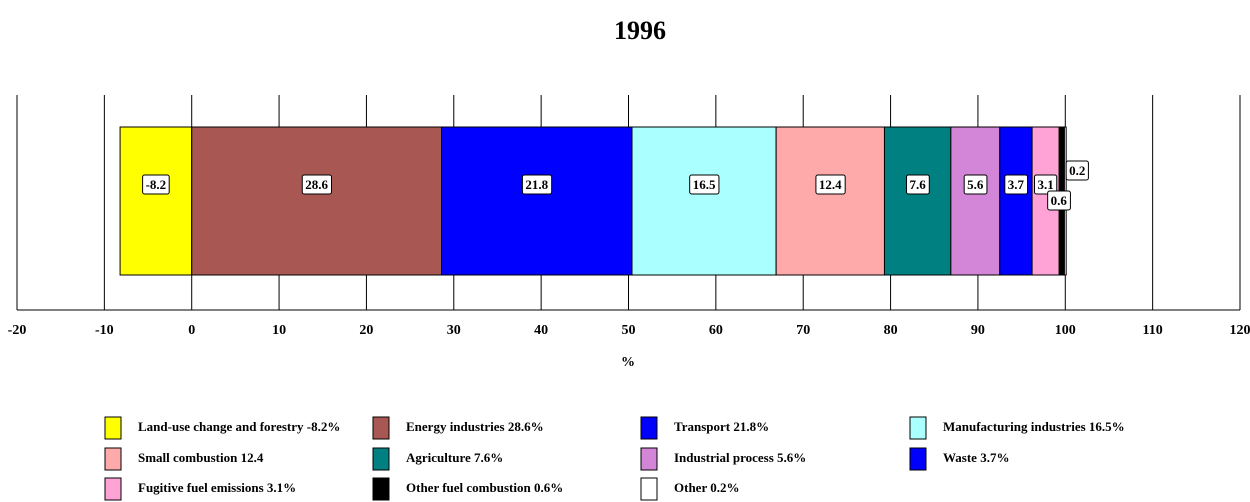  What do you see at coordinates (541, 330) in the screenshot?
I see `x-tick-label: 40` at bounding box center [541, 330].